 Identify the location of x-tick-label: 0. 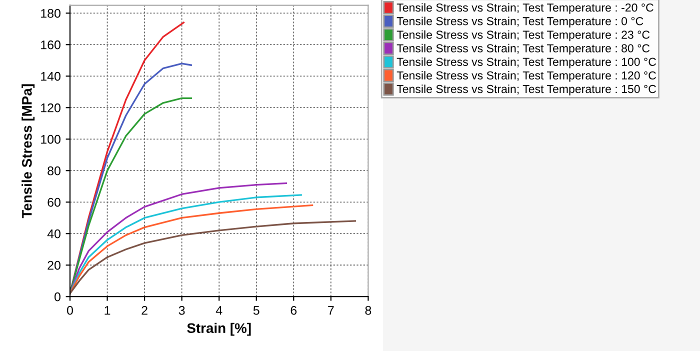
(70, 310).